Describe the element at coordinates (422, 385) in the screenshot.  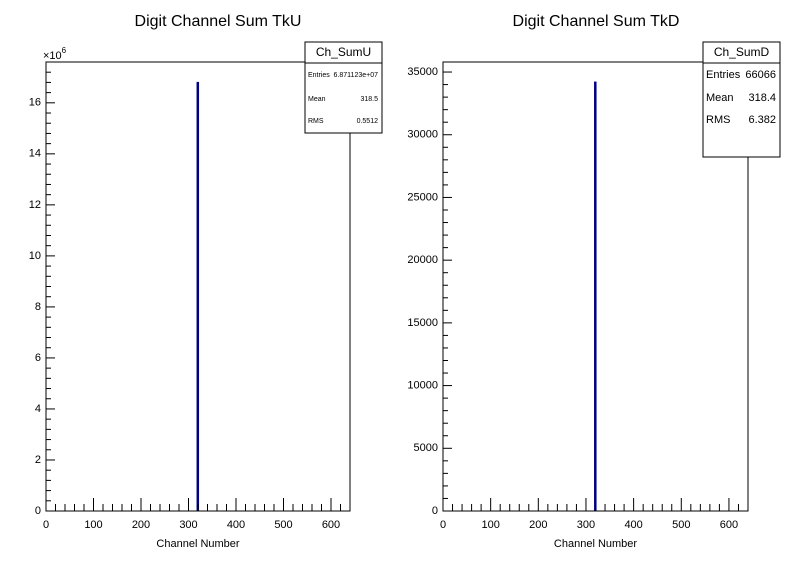
I see `y-tick-label: 10000` at that location.